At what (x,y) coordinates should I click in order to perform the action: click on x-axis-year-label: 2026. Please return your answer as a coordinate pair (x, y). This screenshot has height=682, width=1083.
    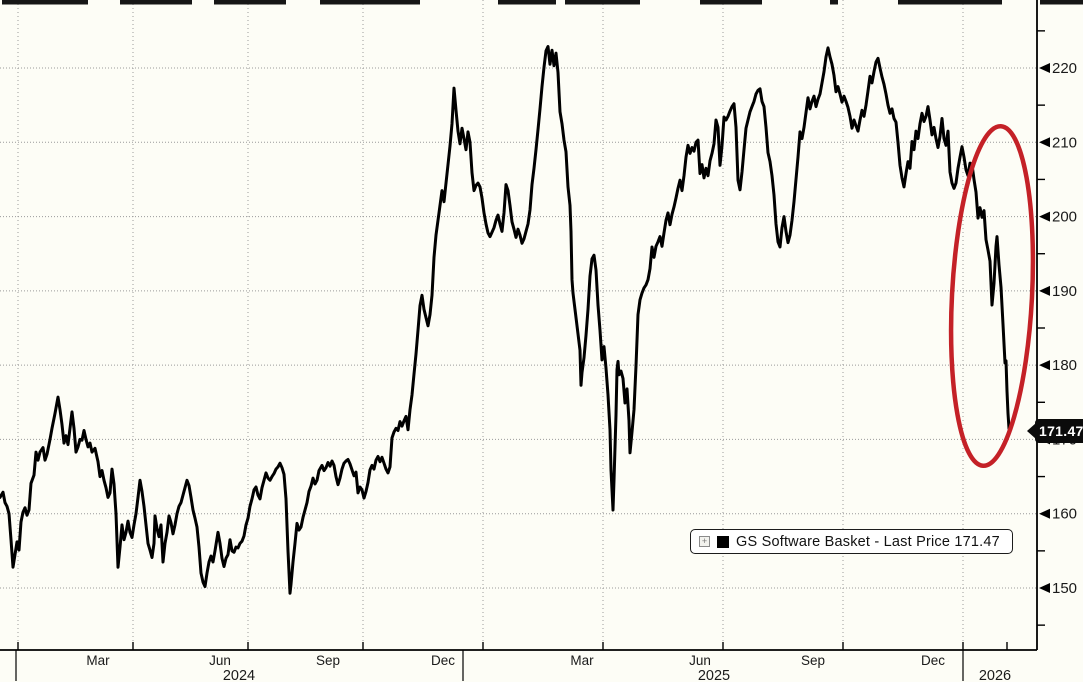
    Looking at the image, I should click on (995, 675).